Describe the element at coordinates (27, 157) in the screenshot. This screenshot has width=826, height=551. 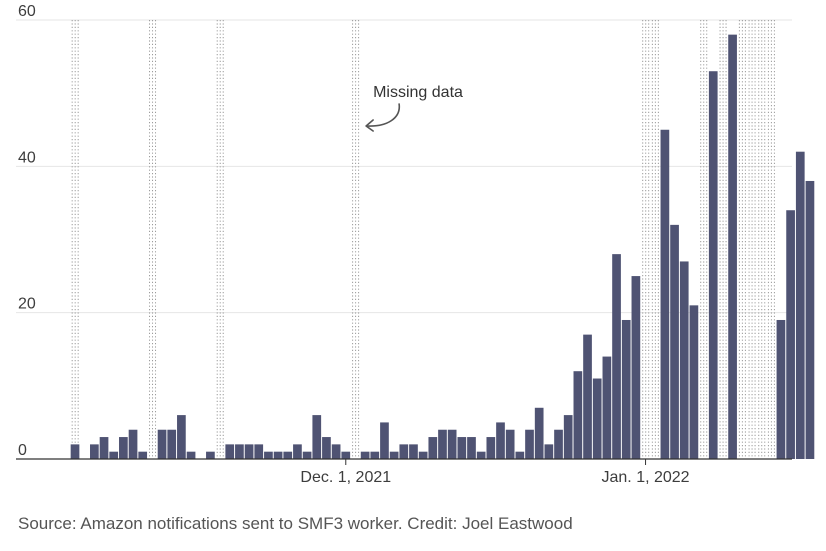
I see `y-tick-label: 40` at that location.